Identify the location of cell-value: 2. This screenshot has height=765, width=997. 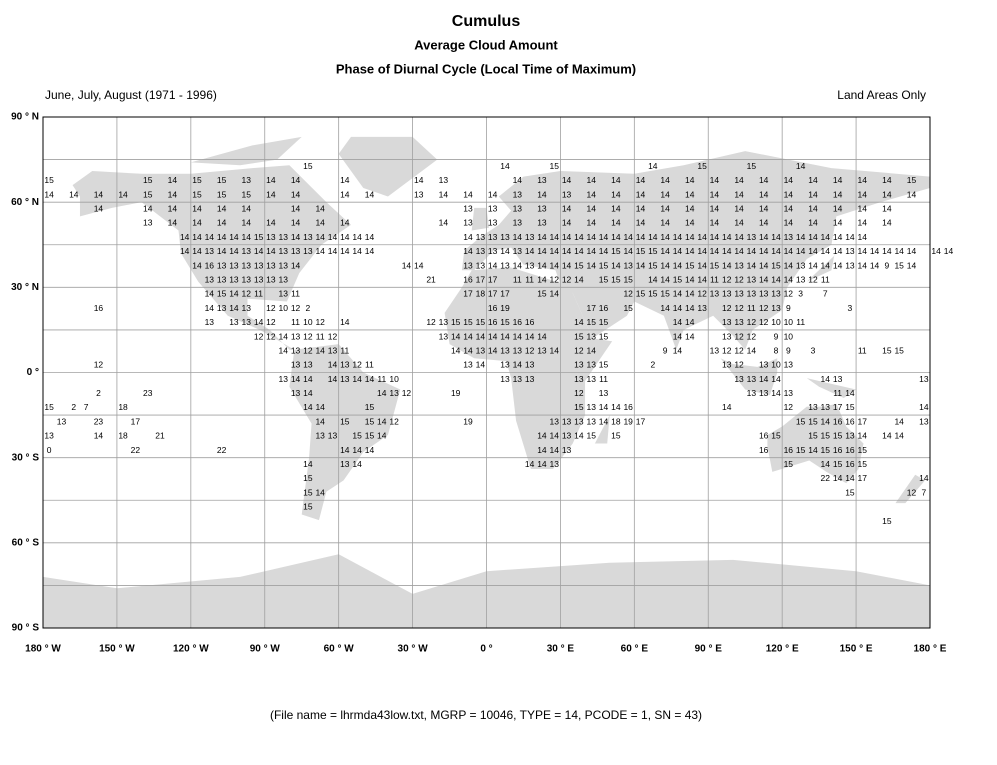
(308, 308).